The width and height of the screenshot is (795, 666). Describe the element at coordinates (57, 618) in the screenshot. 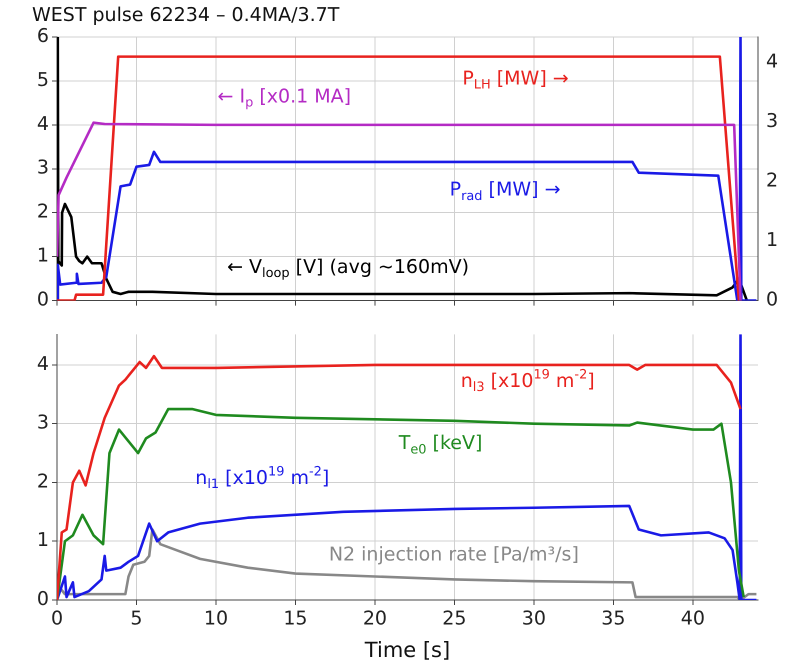

I see `x-tick-label: 0` at that location.